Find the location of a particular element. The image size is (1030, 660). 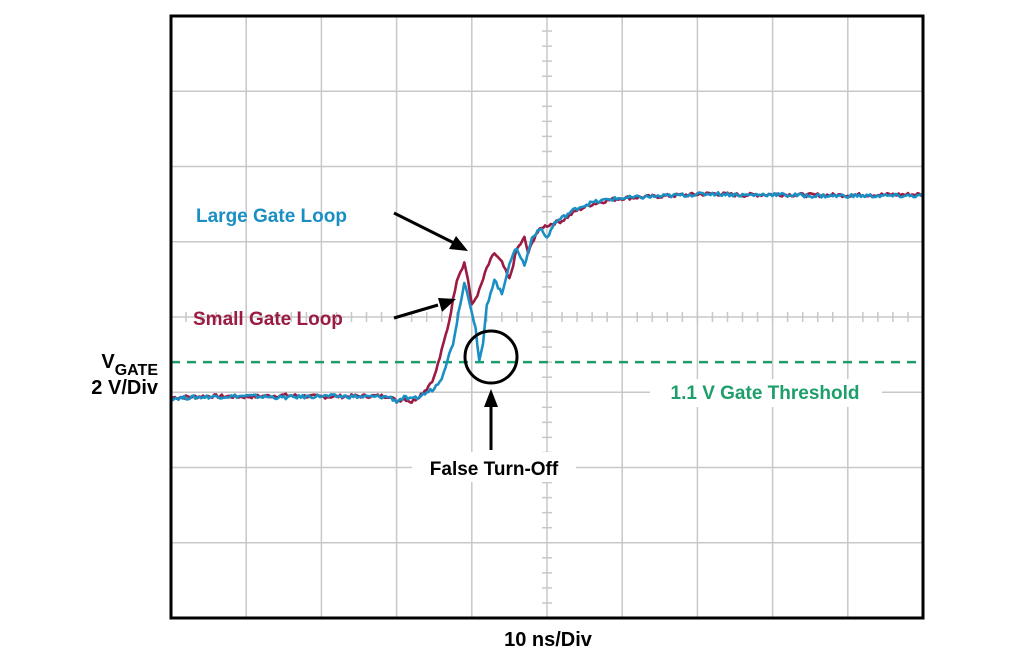

false-turn-off-label-bg is located at coordinates (494, 467).